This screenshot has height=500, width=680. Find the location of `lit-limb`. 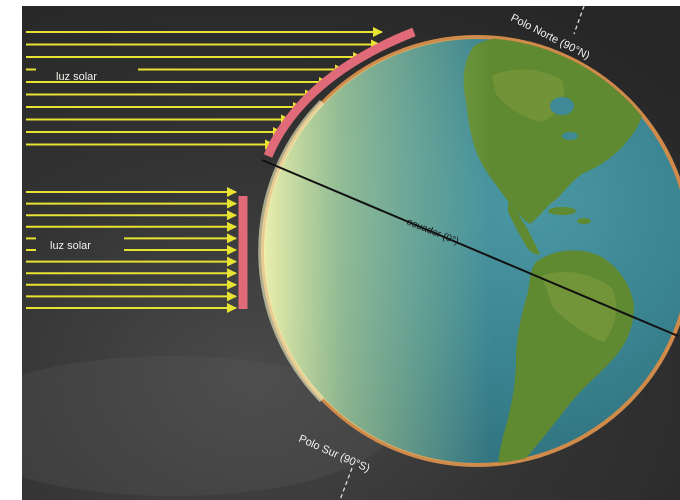

lit-limb is located at coordinates (291, 251).